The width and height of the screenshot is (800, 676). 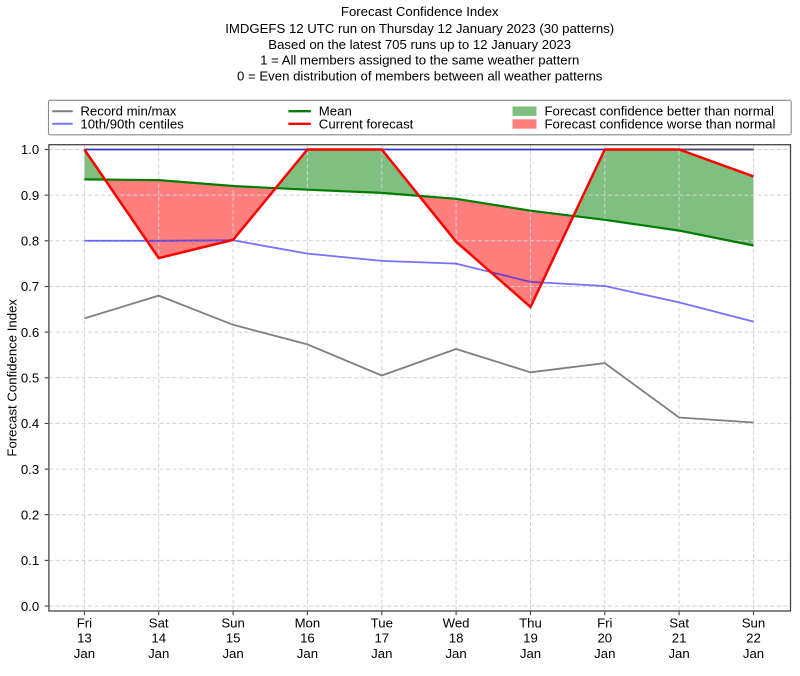 What do you see at coordinates (679, 638) in the screenshot?
I see `svg-text: 21` at bounding box center [679, 638].